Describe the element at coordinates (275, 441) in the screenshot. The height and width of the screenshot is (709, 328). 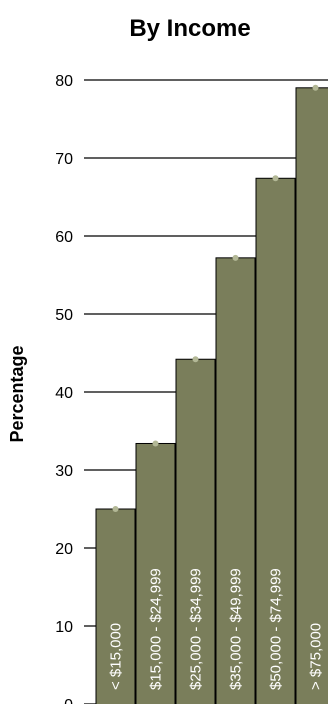
I see `bar-group: $50,000 - $74,999` at that location.